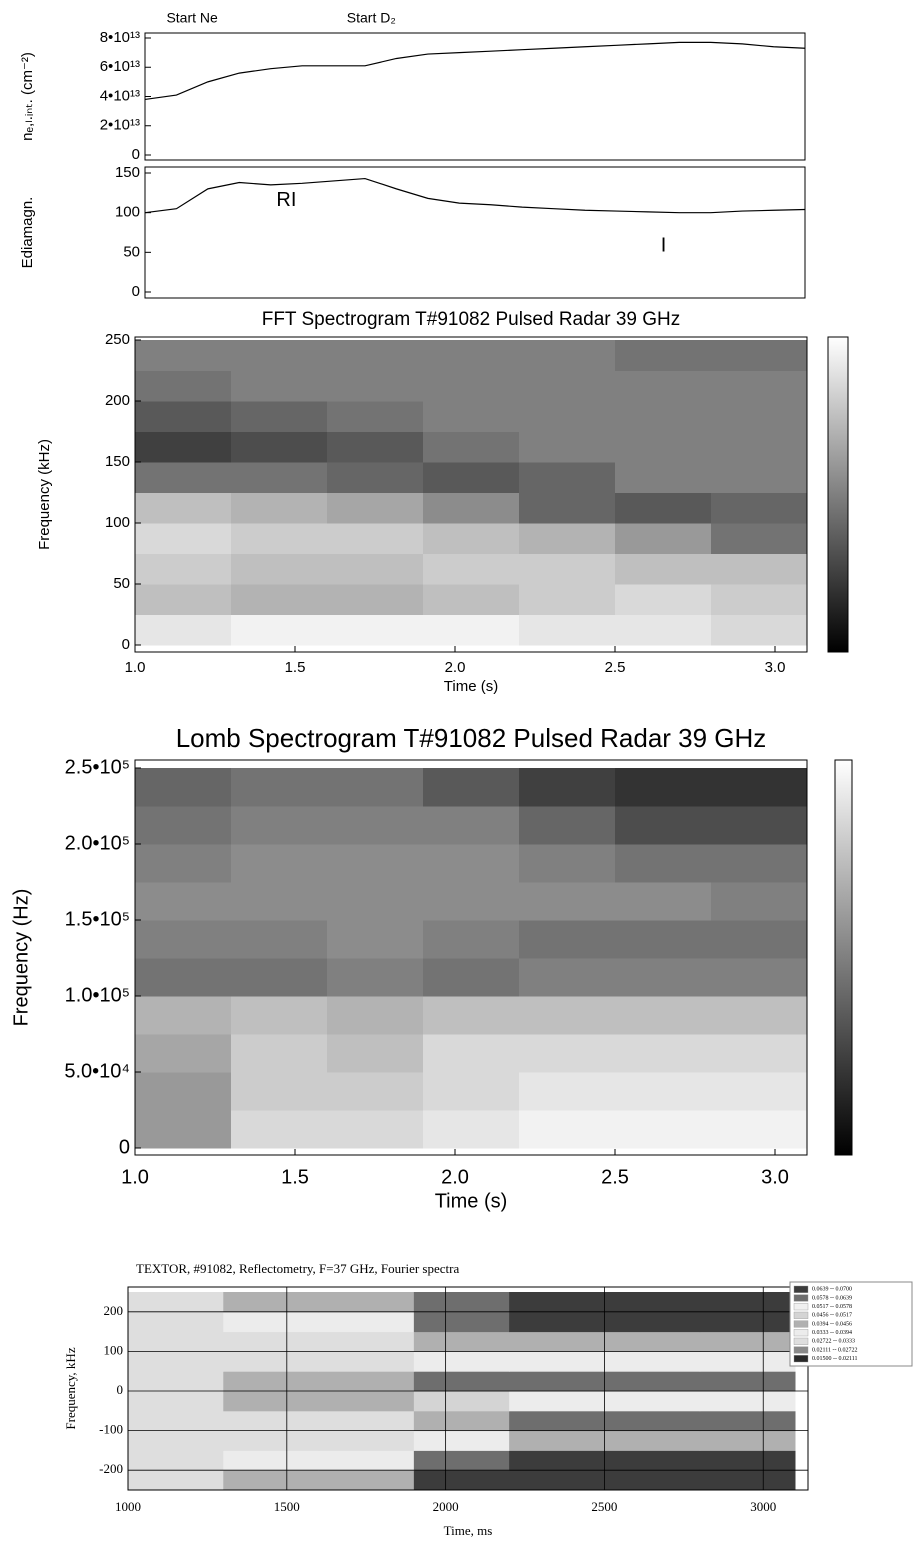  What do you see at coordinates (604, 1506) in the screenshot?
I see `x-tick-label: 2500` at bounding box center [604, 1506].